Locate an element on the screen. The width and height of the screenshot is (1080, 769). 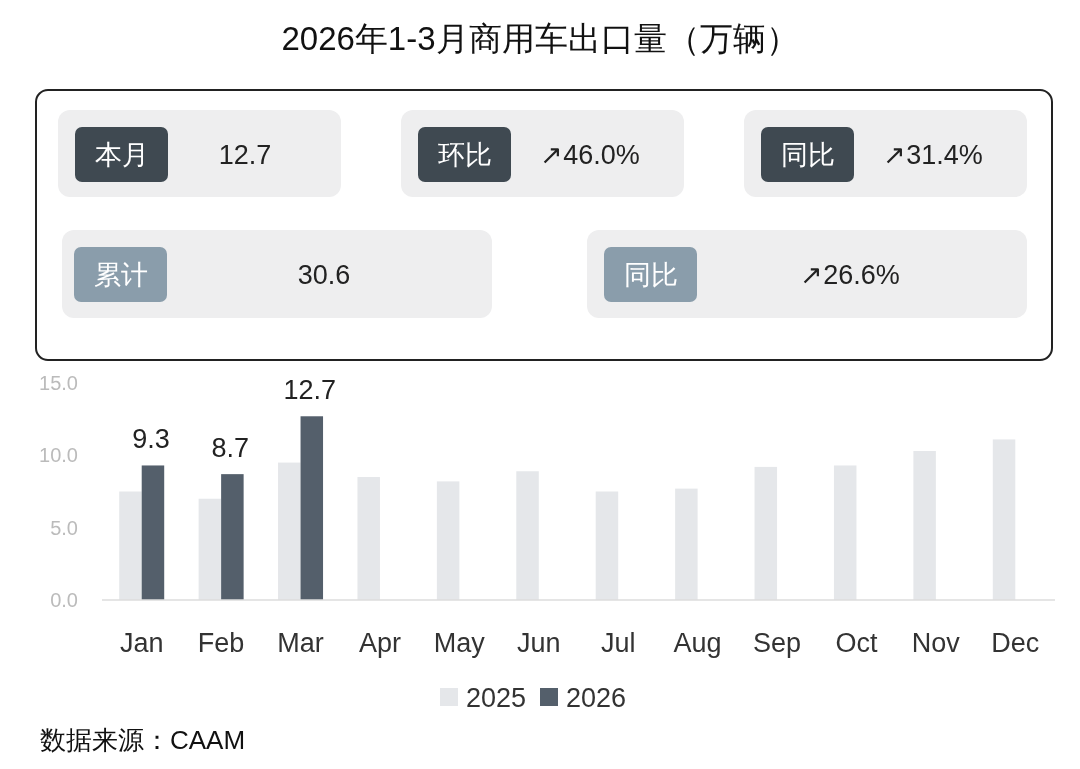
text: 30.6 is located at coordinates (324, 275).